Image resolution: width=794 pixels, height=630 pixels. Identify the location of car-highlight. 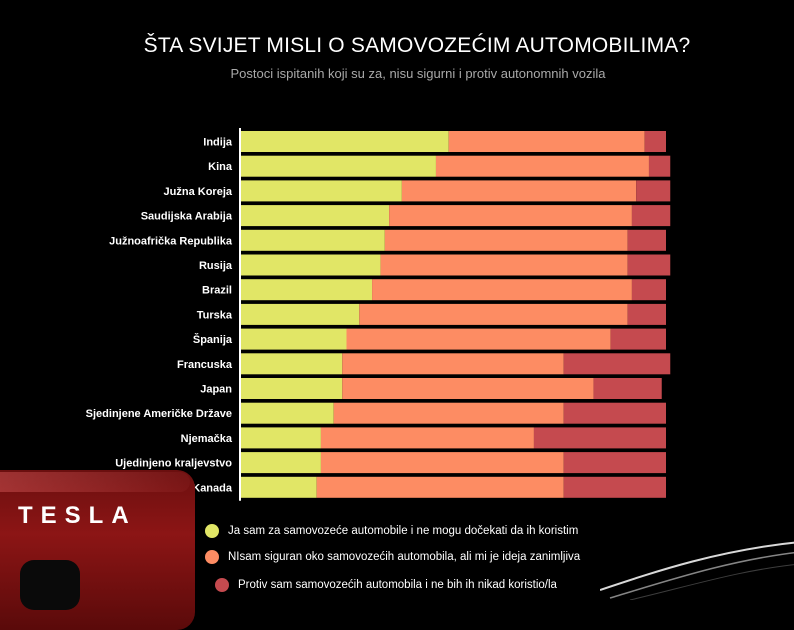
(95, 482).